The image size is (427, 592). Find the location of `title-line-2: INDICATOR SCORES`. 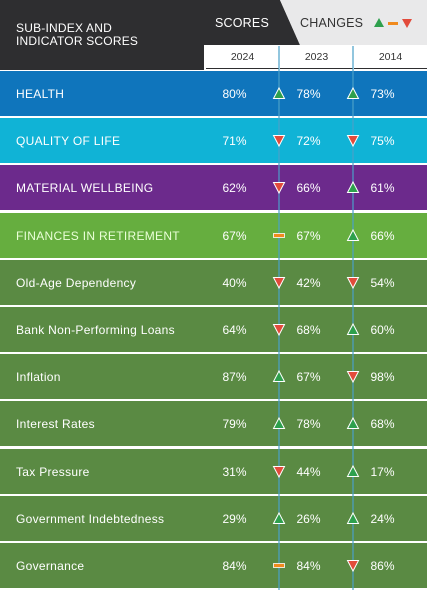

title-line-2: INDICATOR SCORES is located at coordinates (77, 41).